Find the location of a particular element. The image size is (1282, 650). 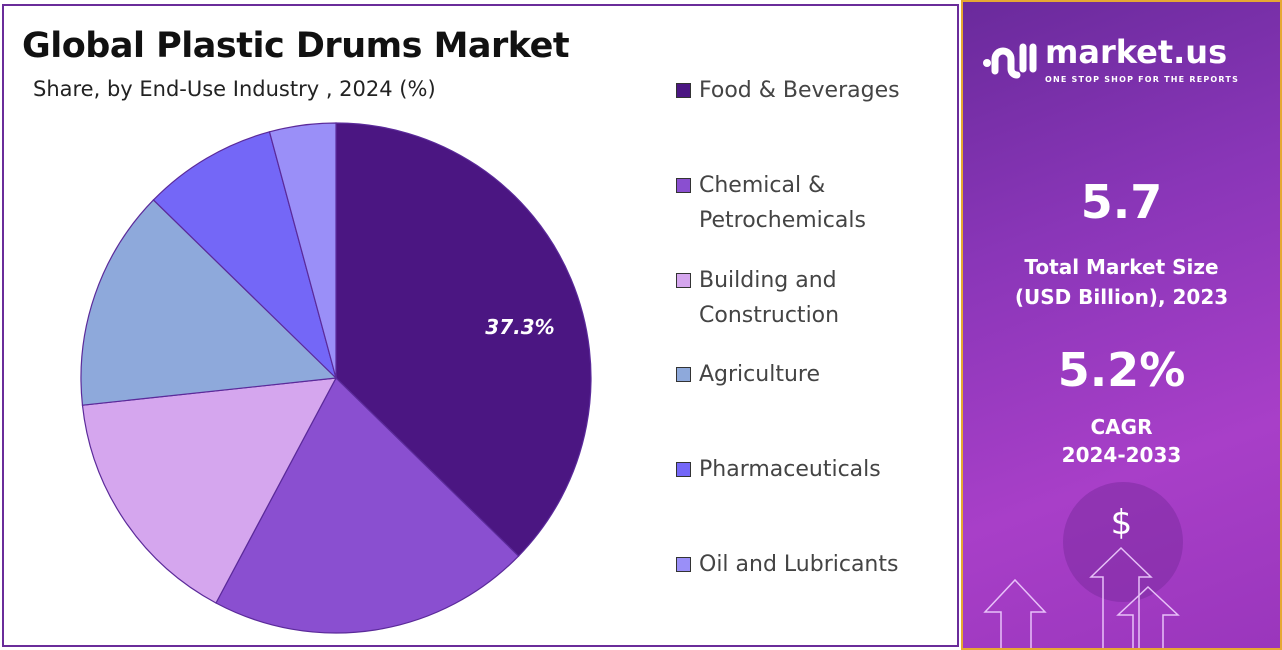

legend-label: Chemical & Petrochemicals is located at coordinates (782, 203).